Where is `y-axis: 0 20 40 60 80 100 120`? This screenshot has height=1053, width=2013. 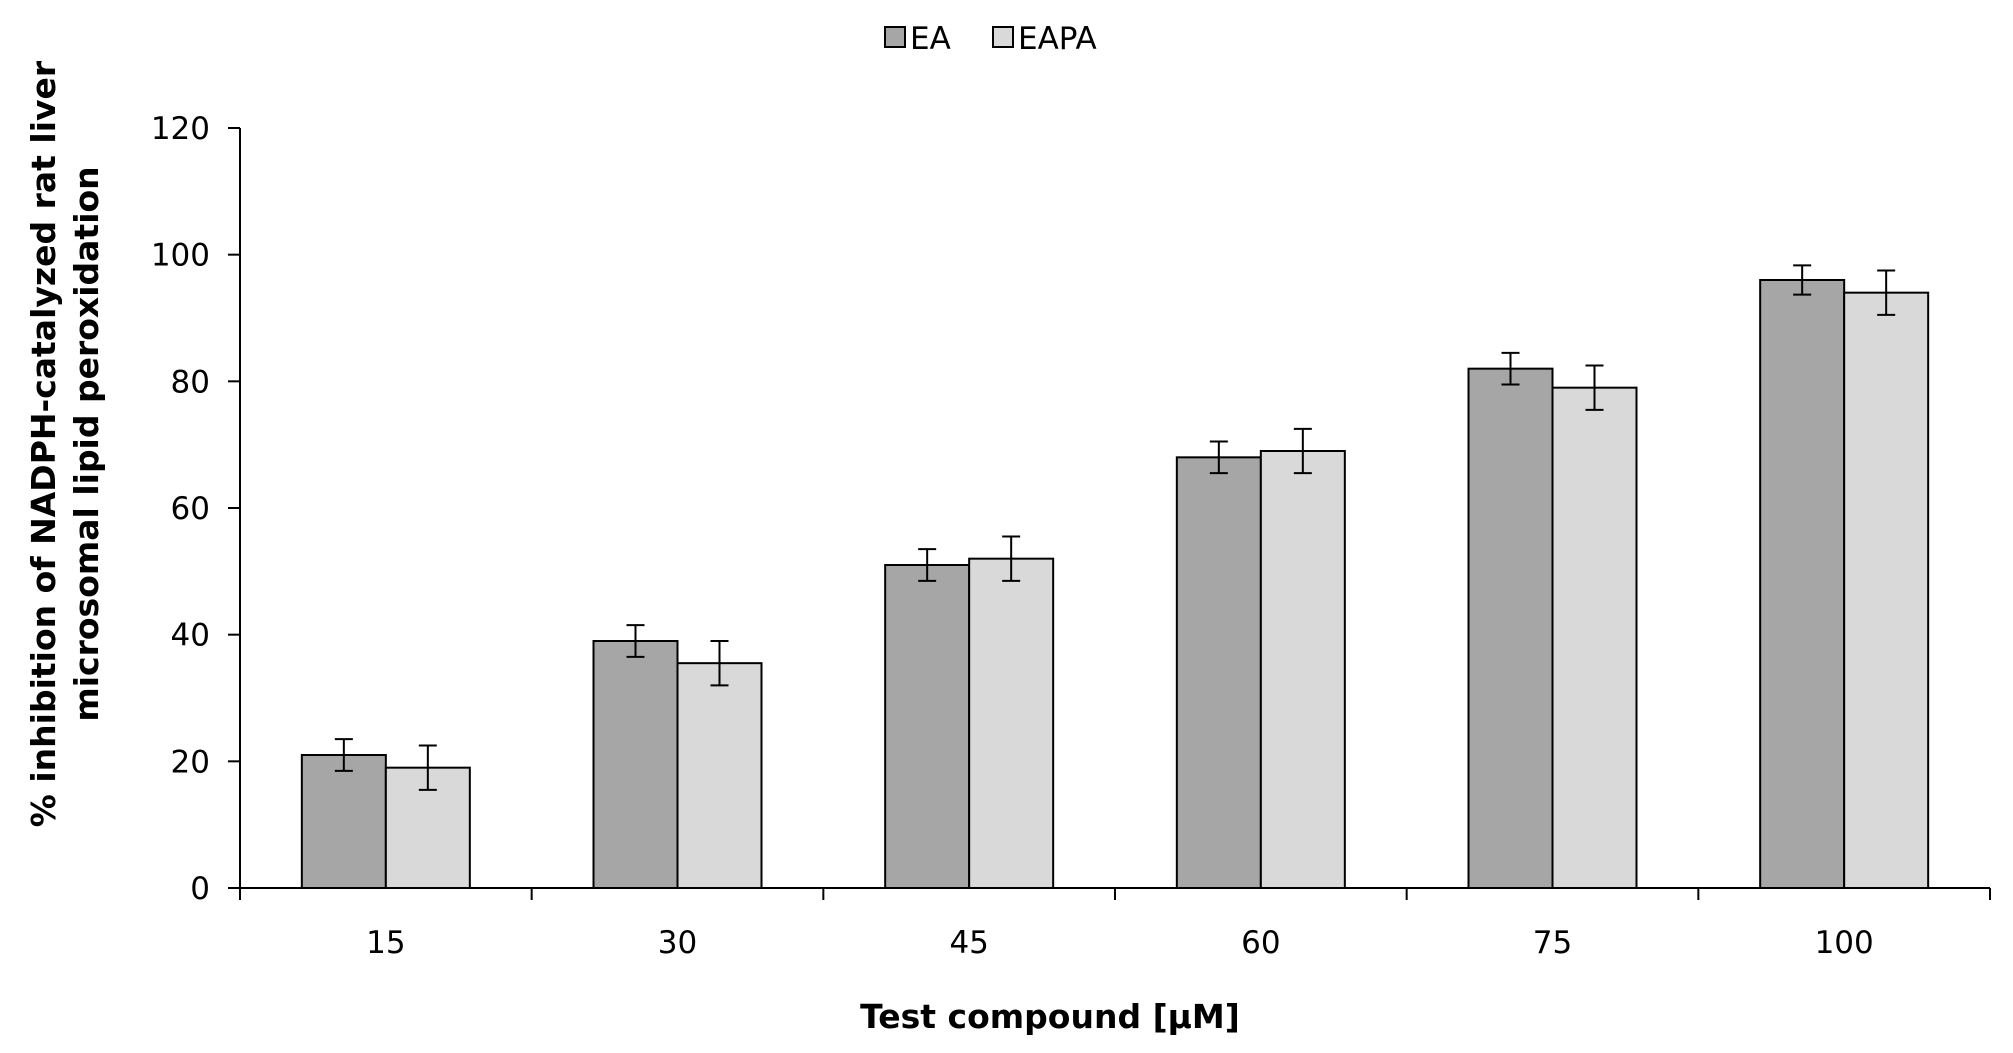
y-axis: 0 20 40 60 80 100 120 is located at coordinates (196, 509).